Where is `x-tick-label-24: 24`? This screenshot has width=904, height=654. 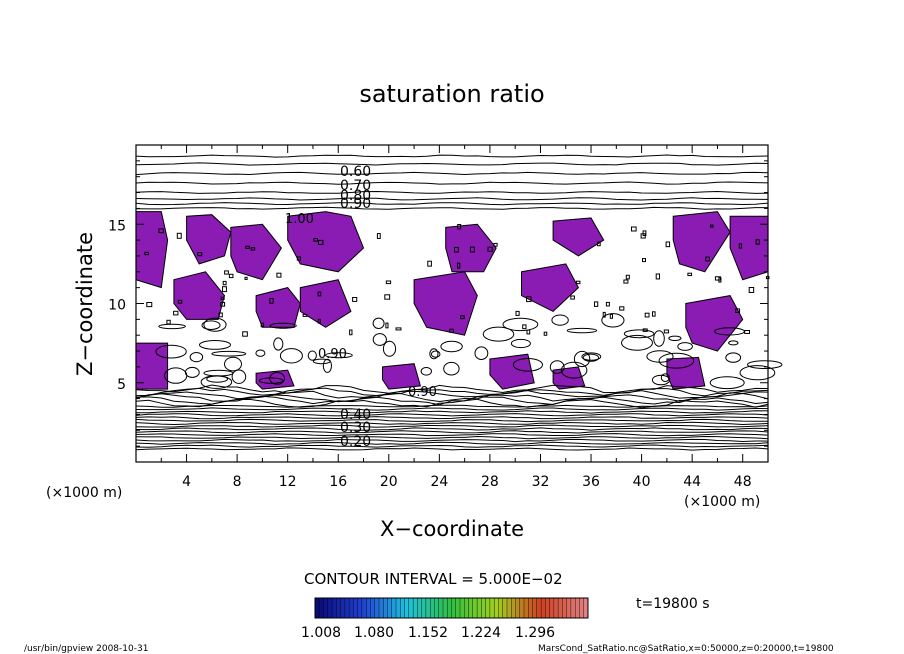 x-tick-label-24: 24 is located at coordinates (439, 482).